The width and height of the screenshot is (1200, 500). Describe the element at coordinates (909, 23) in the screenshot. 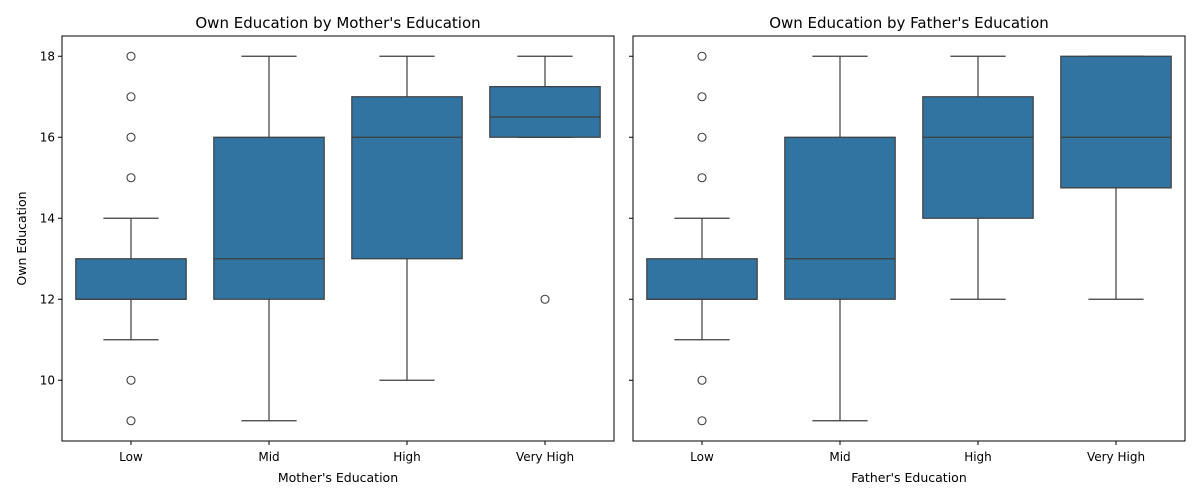

I see `chart-title: Own Education by Father's Education` at that location.